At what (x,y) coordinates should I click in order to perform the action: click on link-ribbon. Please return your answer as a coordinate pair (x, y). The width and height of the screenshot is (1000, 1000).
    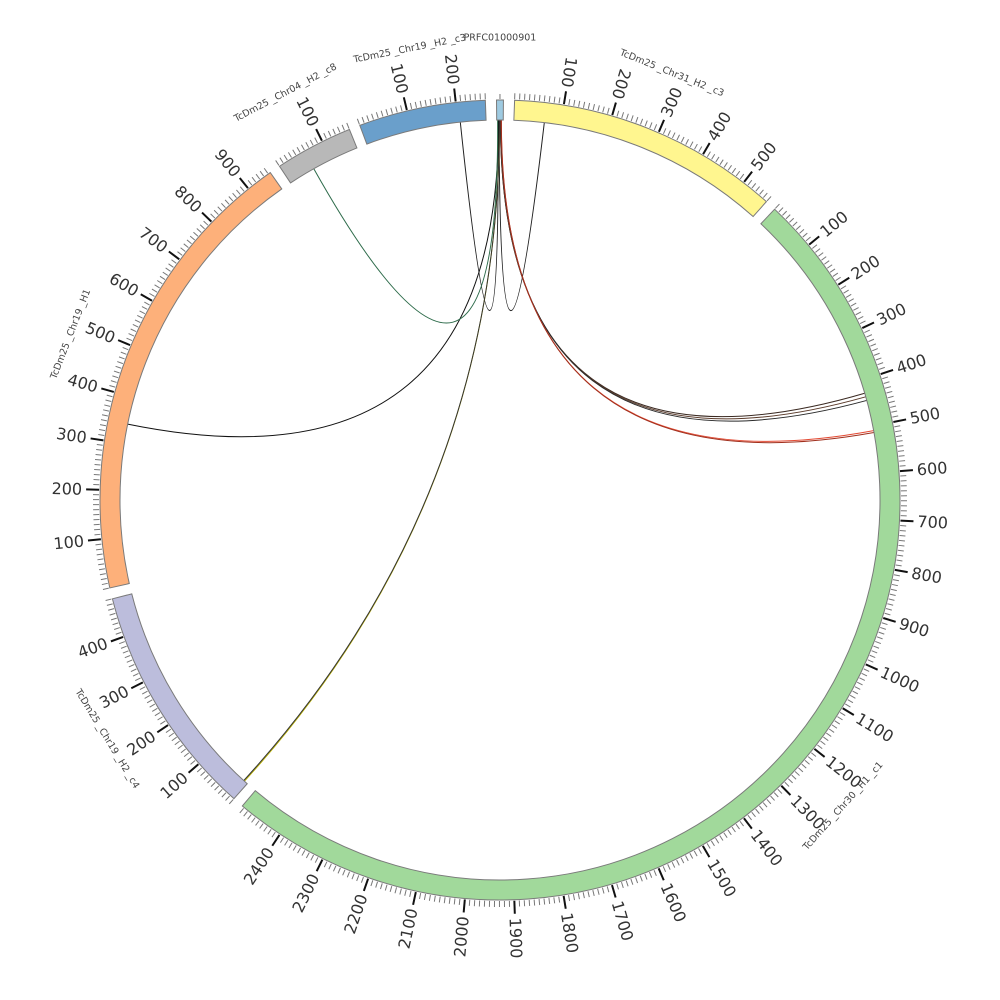
    Looking at the image, I should click on (479, 215).